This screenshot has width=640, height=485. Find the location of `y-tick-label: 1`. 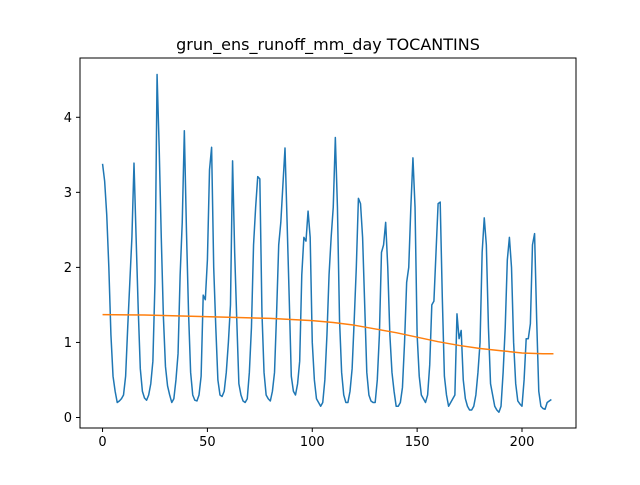

y-tick-label: 1 is located at coordinates (68, 343).